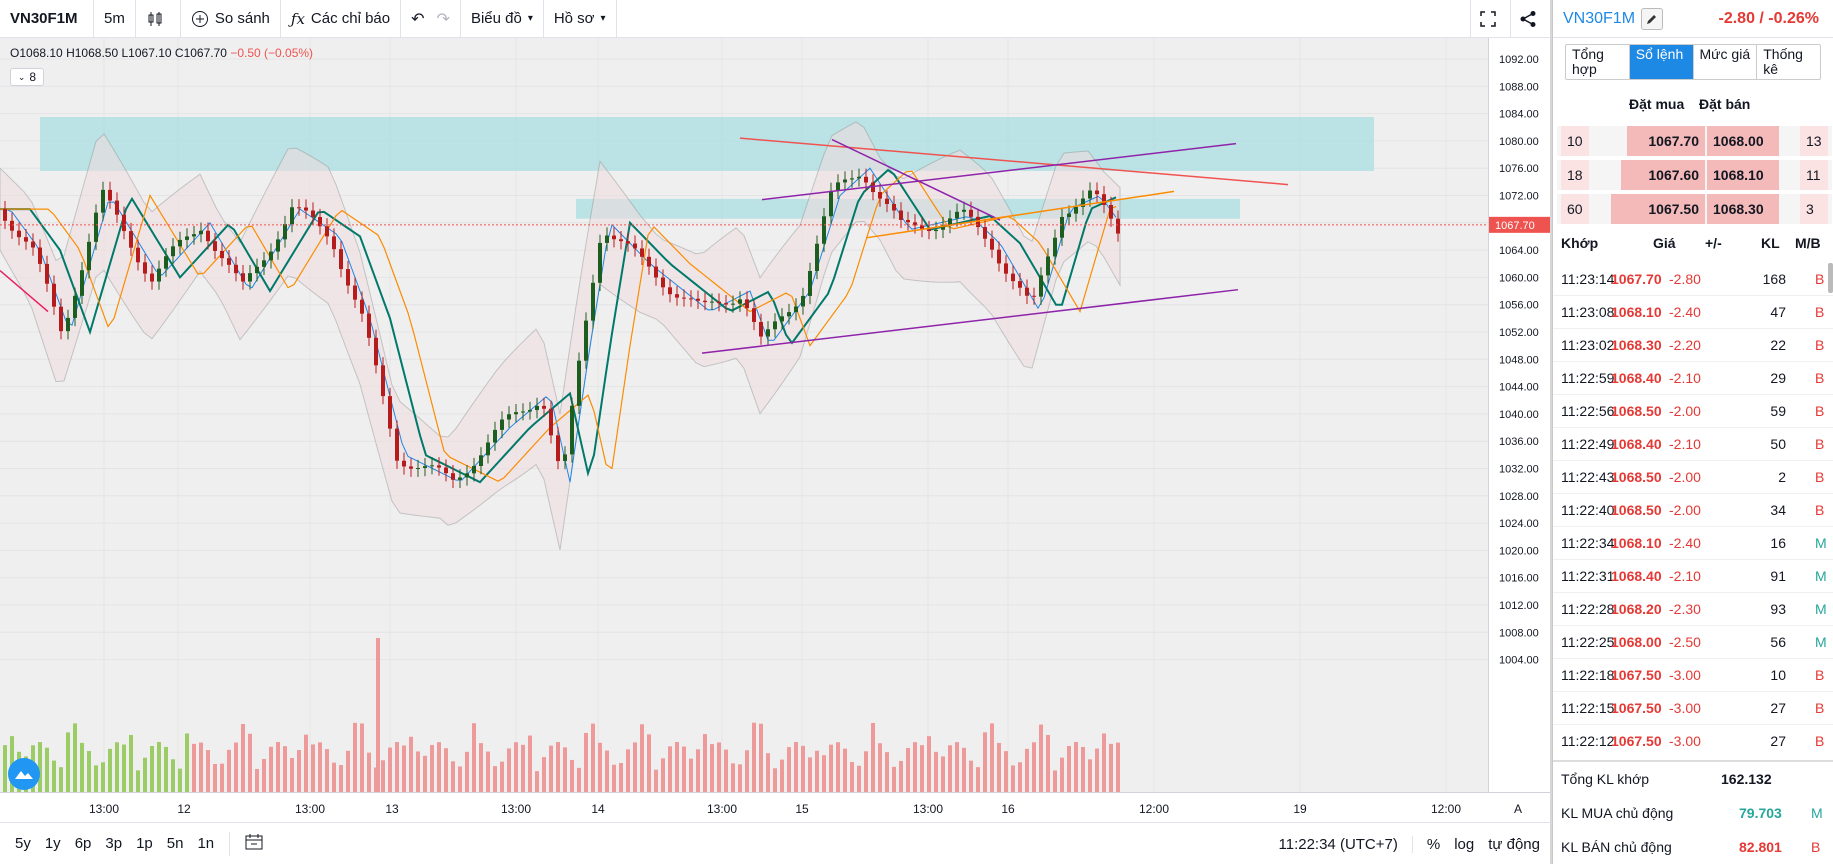 This screenshot has width=1833, height=864. I want to click on profile-menu: Hồ sơ ▾, so click(580, 19).